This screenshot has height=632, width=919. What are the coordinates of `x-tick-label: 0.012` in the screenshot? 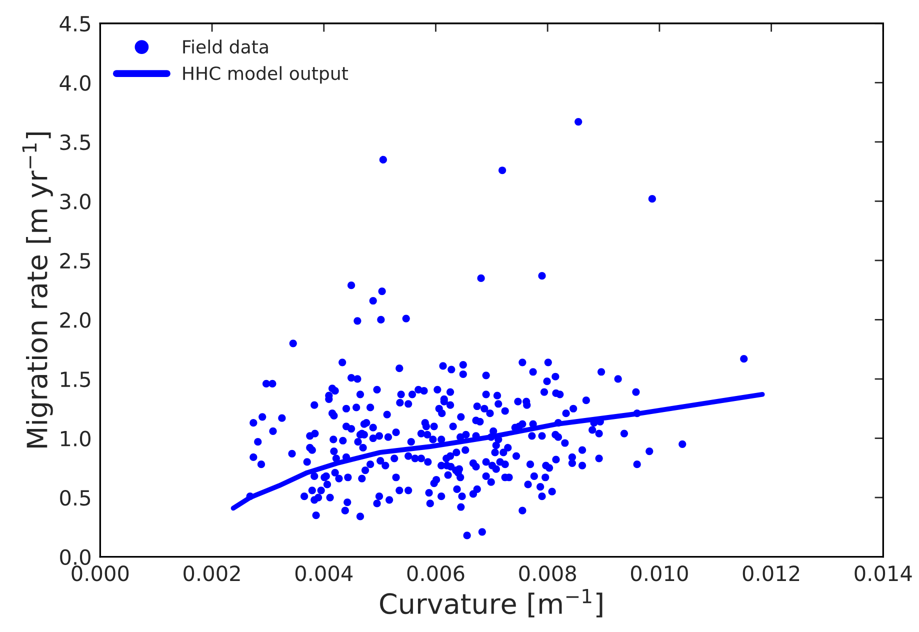 It's located at (771, 573).